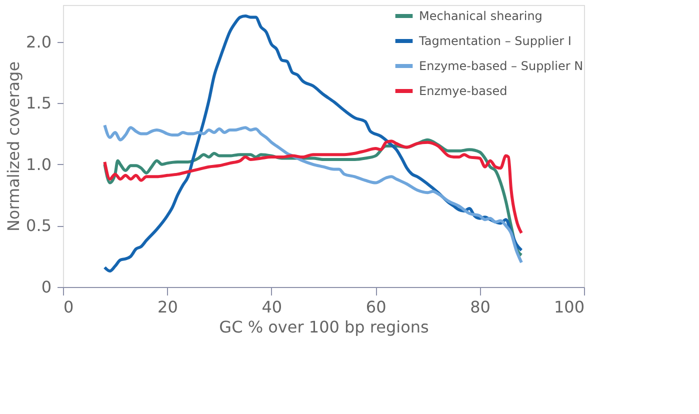  I want to click on x-tick-label: 100, so click(569, 307).